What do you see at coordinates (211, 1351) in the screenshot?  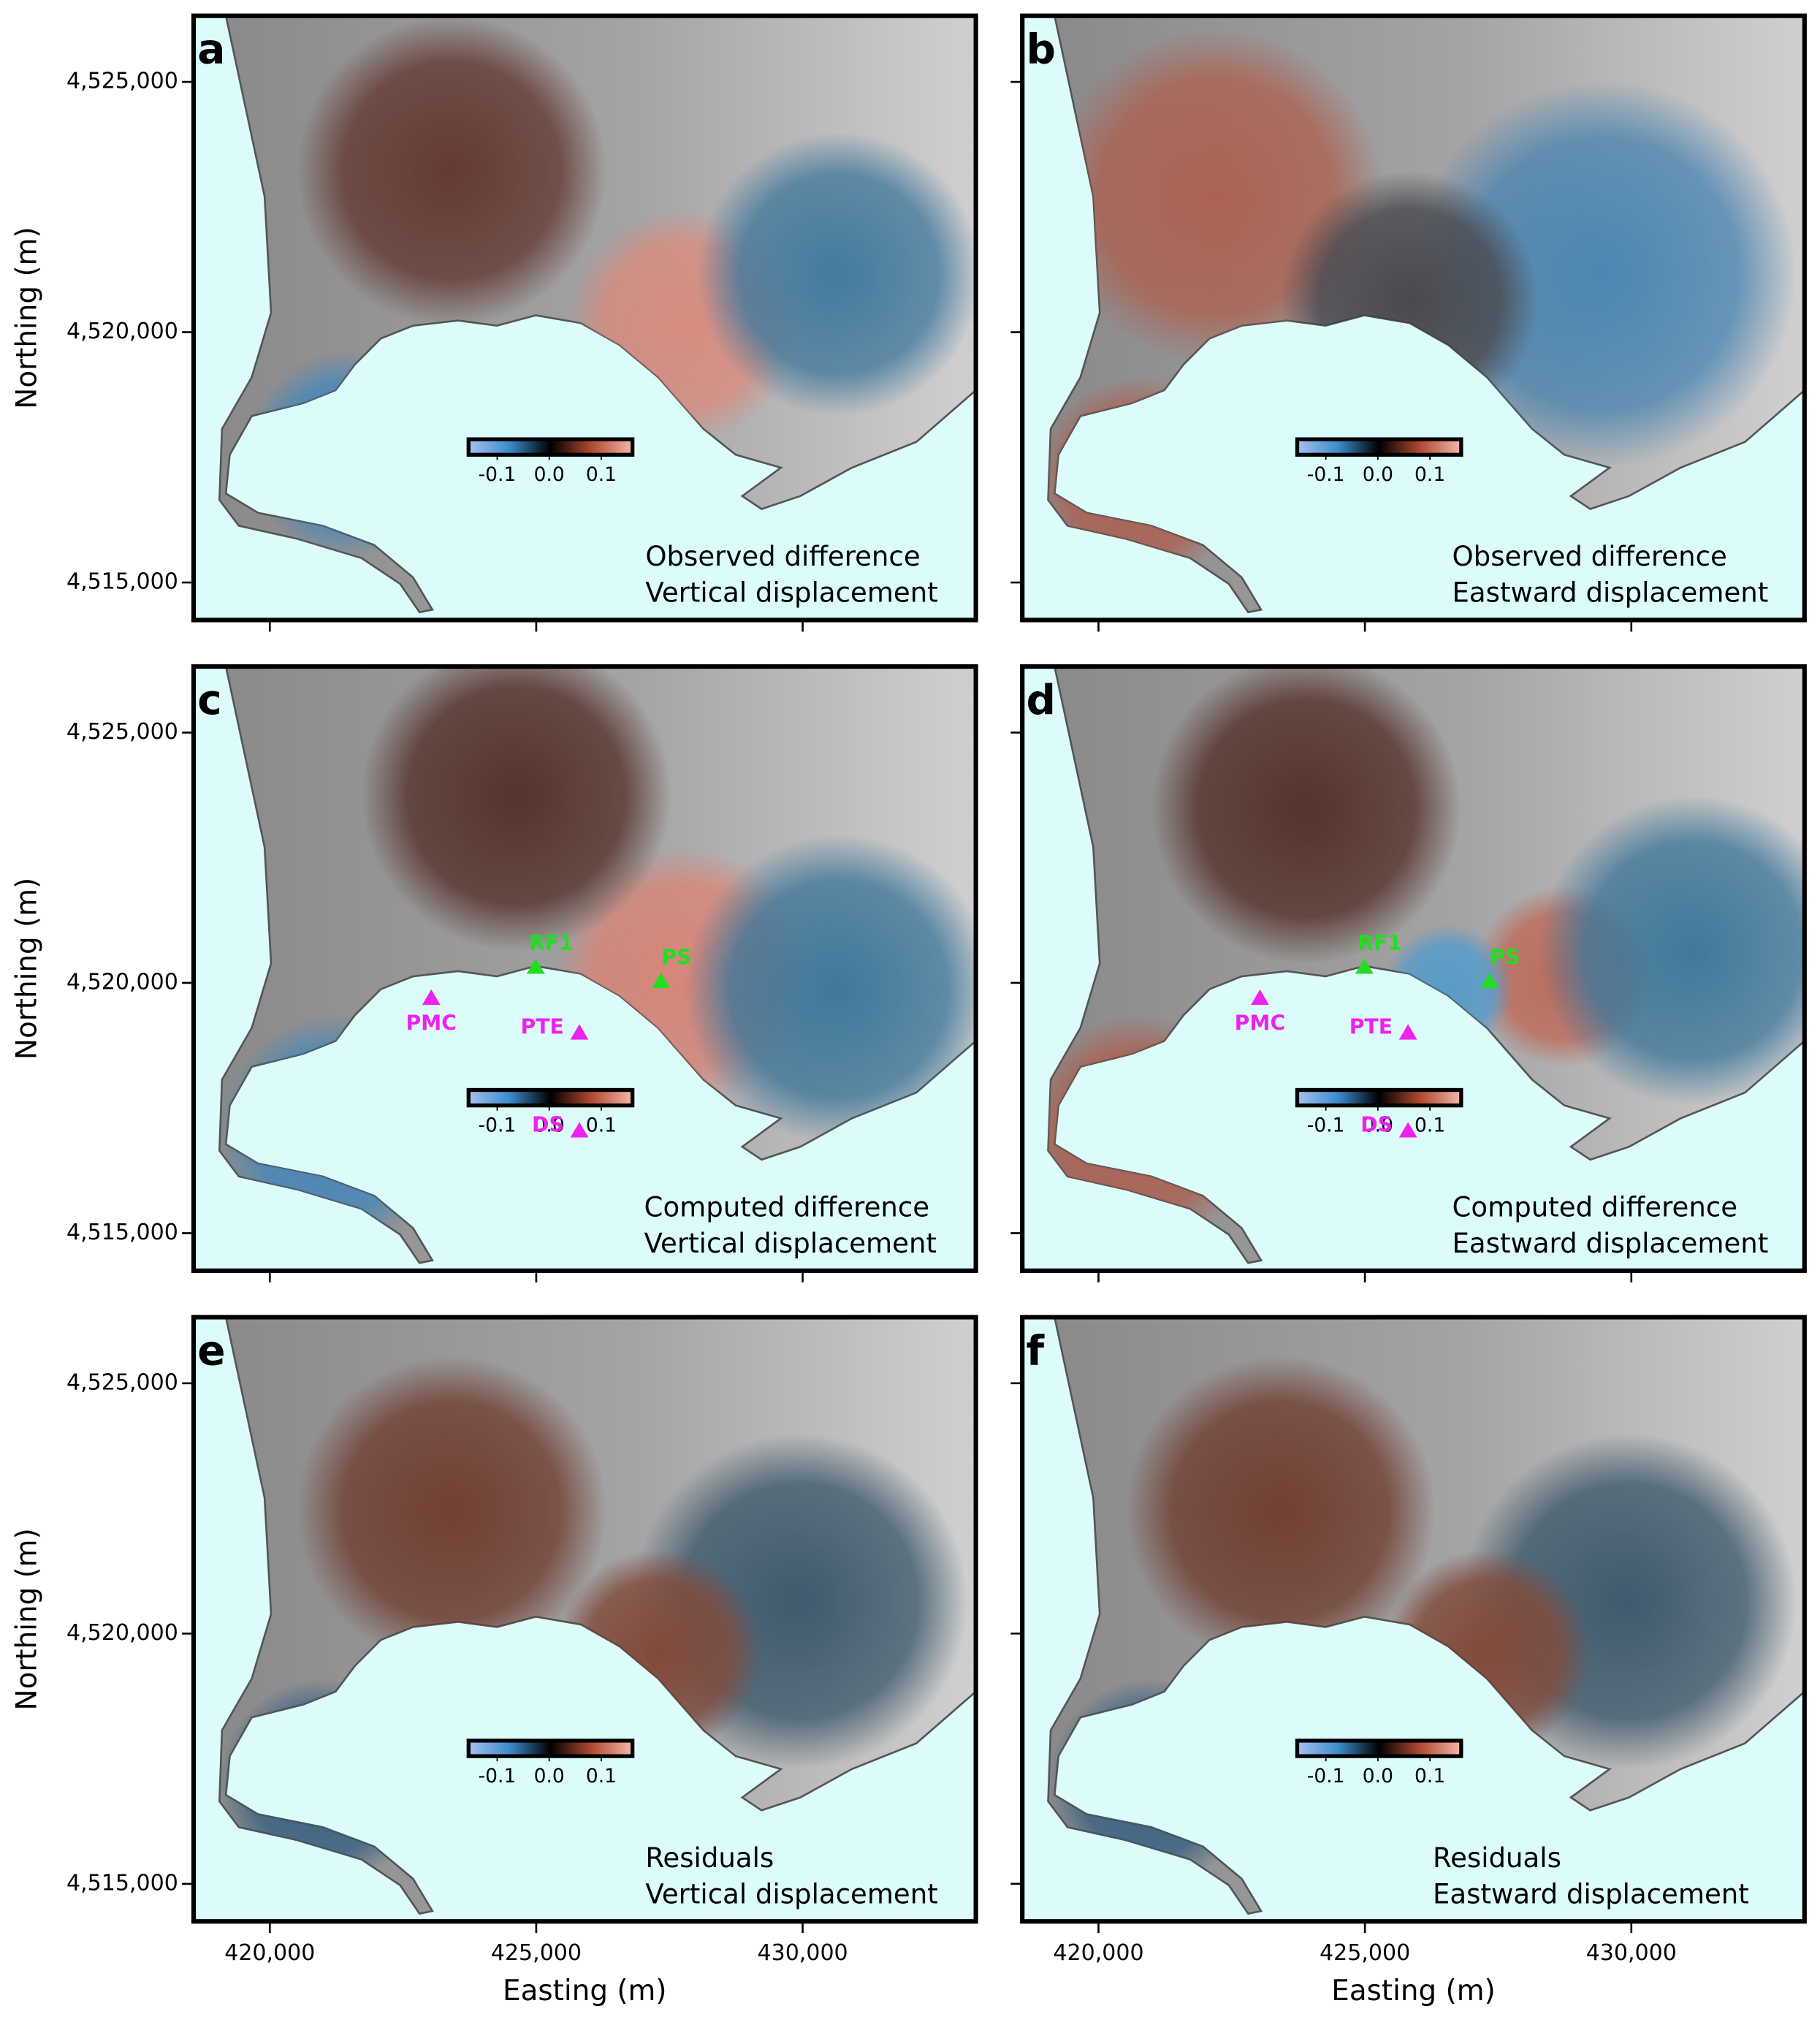 I see `panel-letter: e` at bounding box center [211, 1351].